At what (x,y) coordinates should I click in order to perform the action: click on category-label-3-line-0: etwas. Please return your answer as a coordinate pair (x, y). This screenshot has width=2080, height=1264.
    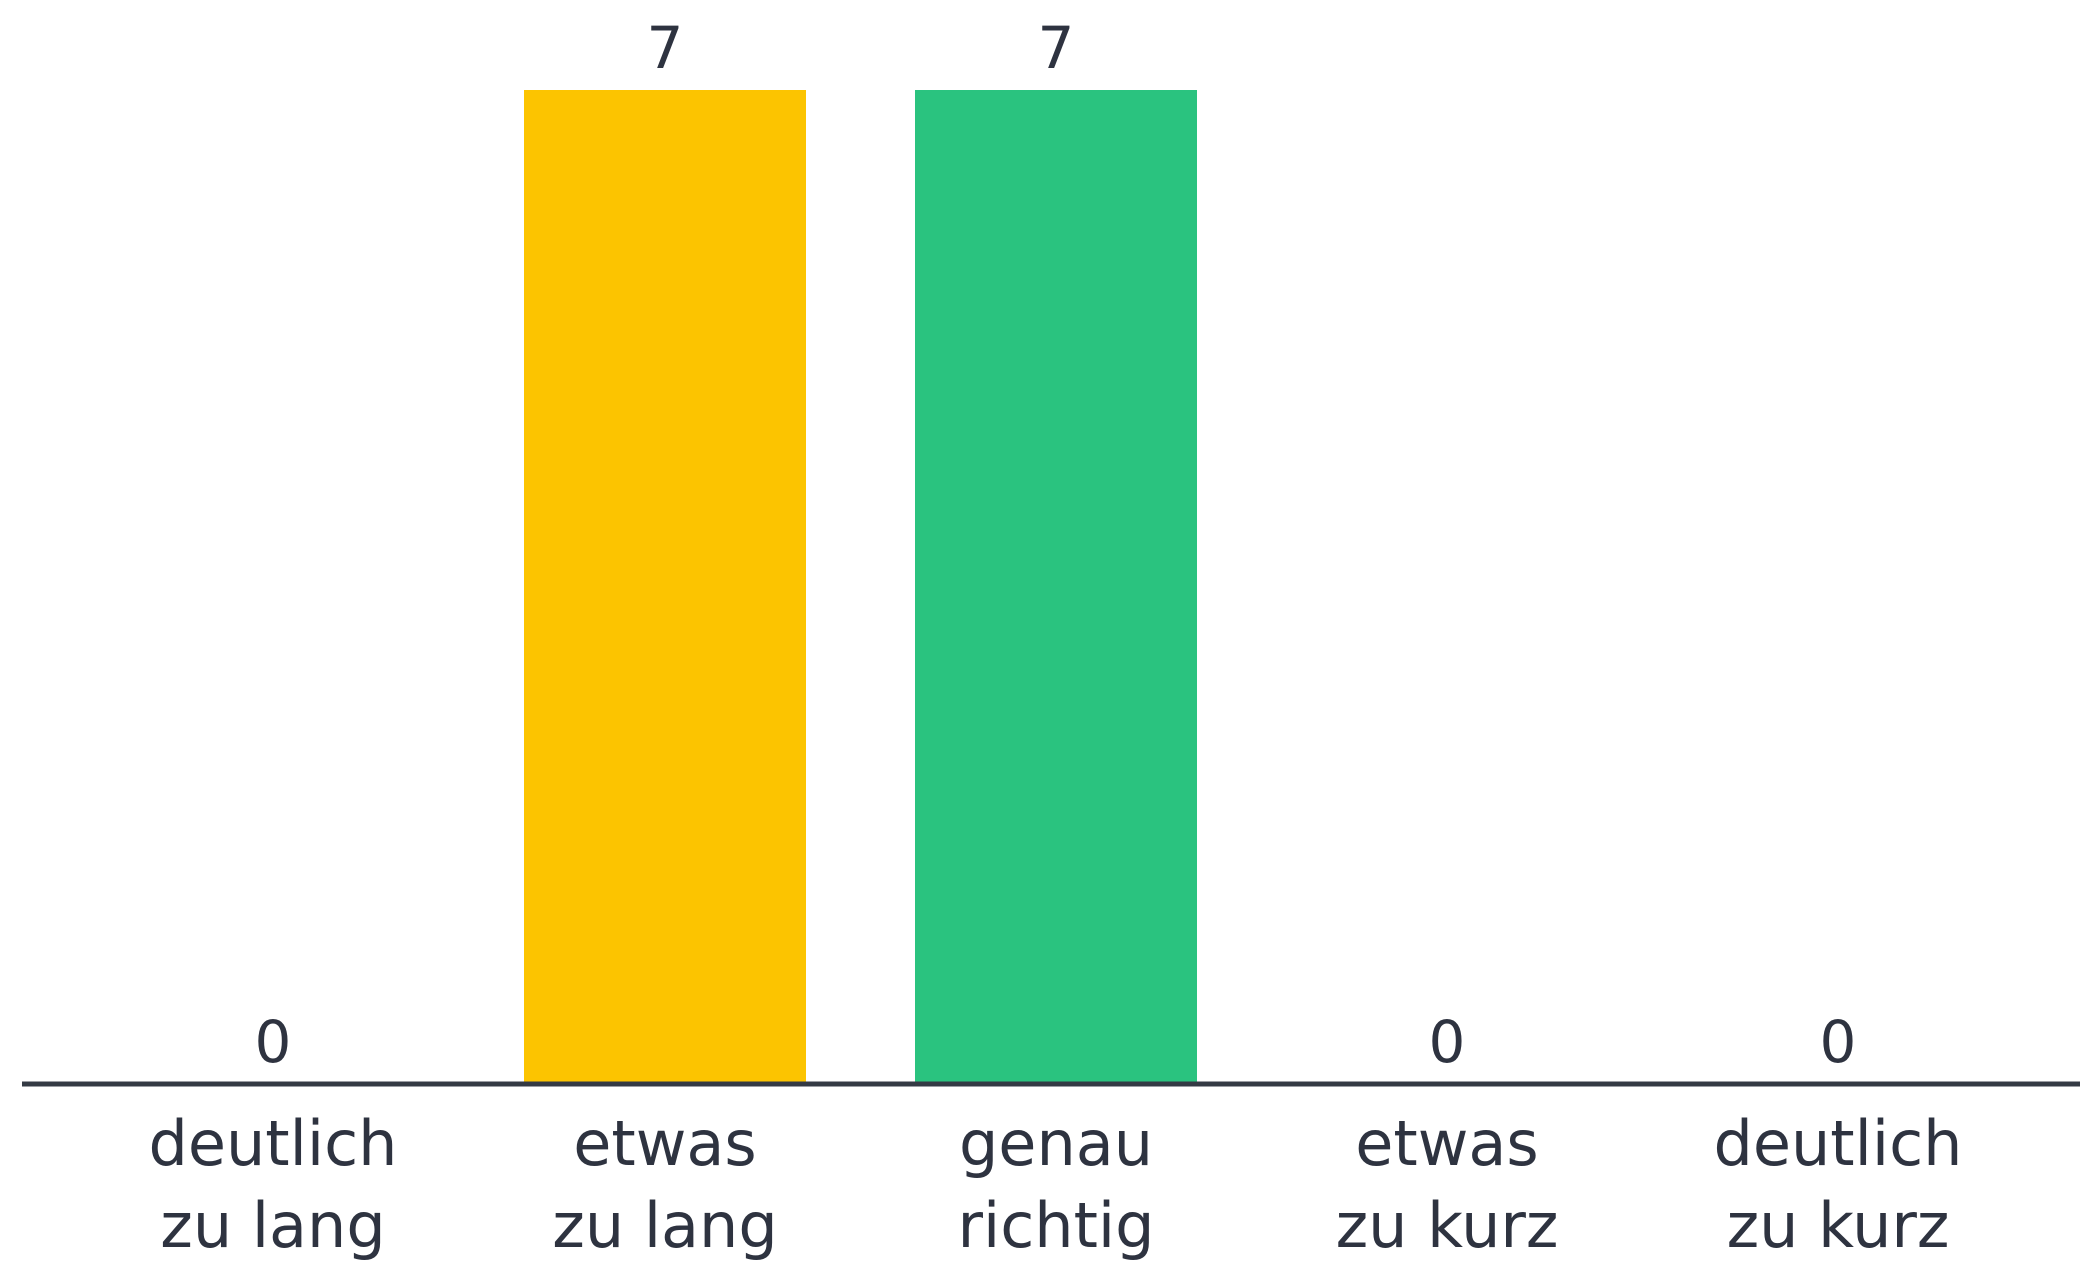
    Looking at the image, I should click on (1446, 1143).